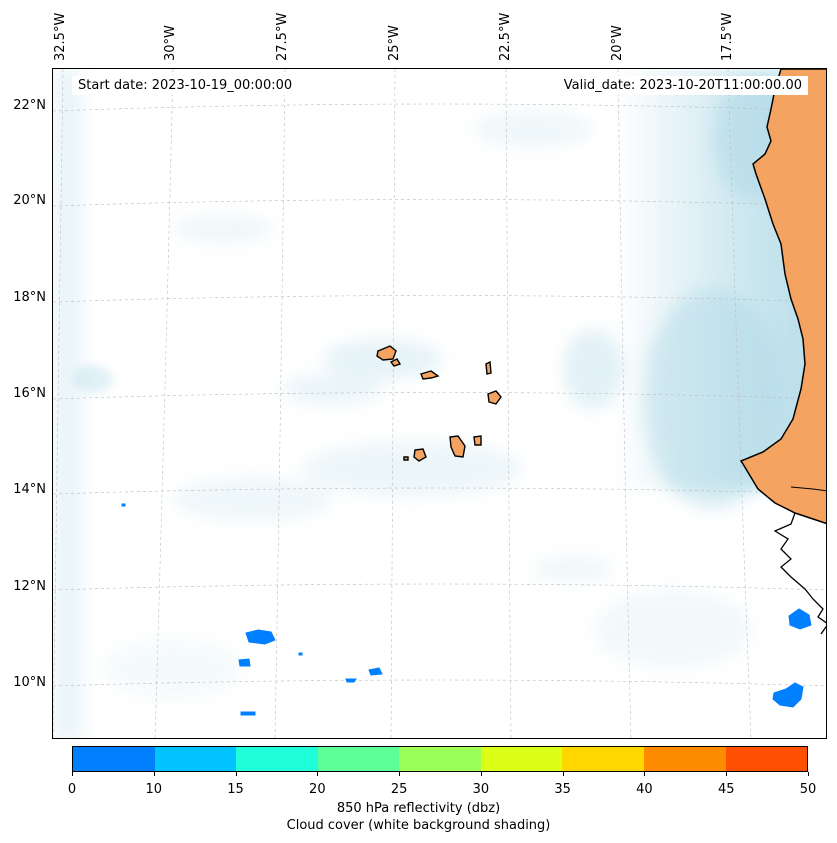 The width and height of the screenshot is (837, 843). Describe the element at coordinates (418, 825) in the screenshot. I see `colorbar-sublabel: Cloud cover (white background shading)` at that location.